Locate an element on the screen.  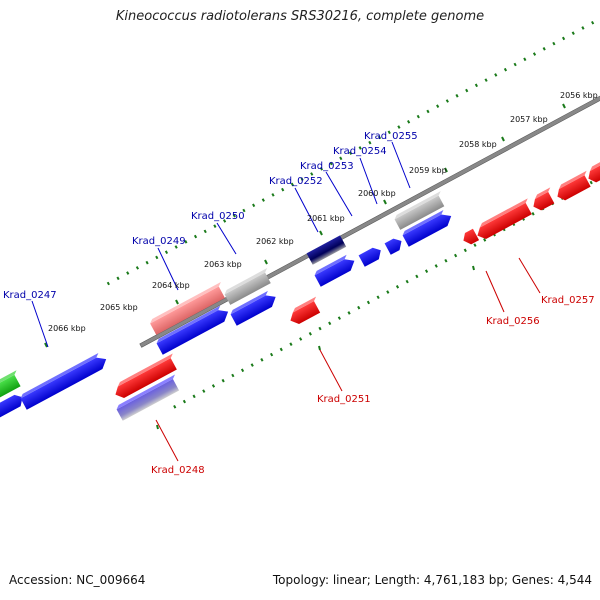
tick-label: 2062 kbp is located at coordinates (275, 241).